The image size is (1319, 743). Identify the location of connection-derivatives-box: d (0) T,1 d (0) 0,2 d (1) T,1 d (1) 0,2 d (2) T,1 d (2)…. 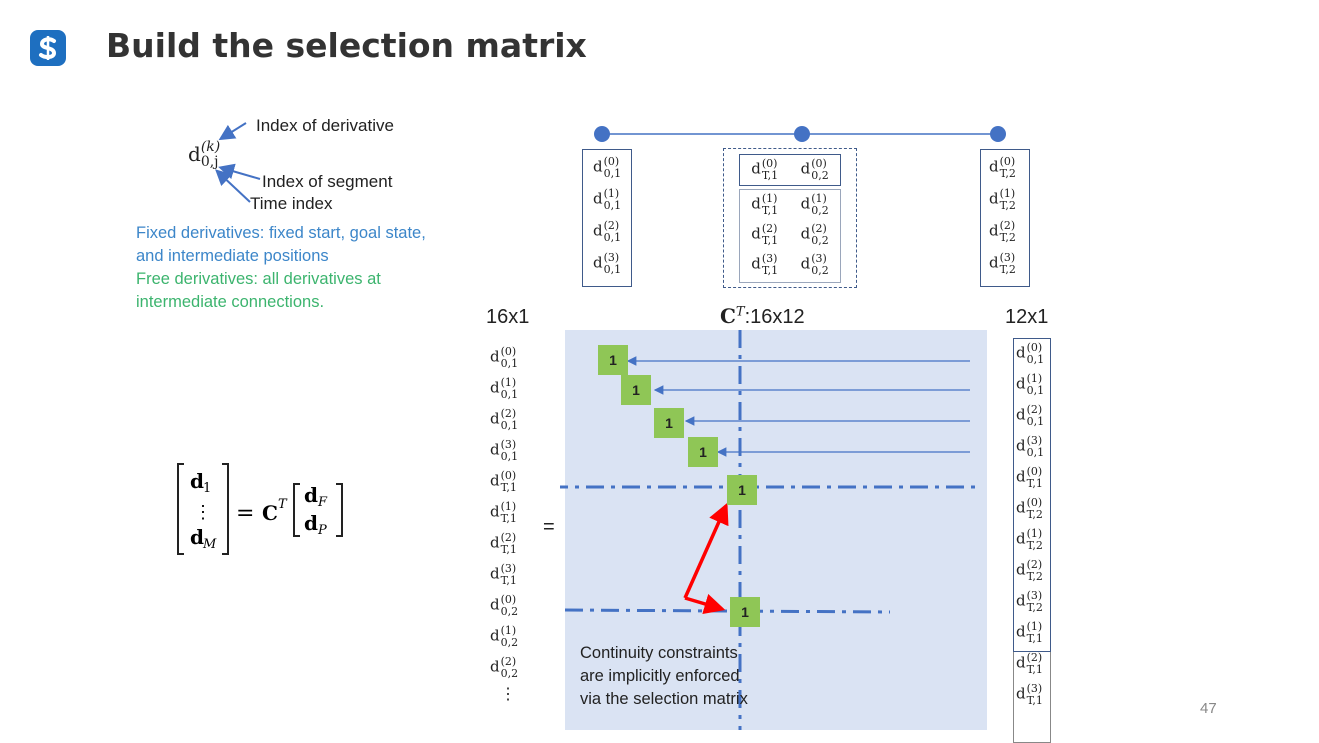
(790, 218).